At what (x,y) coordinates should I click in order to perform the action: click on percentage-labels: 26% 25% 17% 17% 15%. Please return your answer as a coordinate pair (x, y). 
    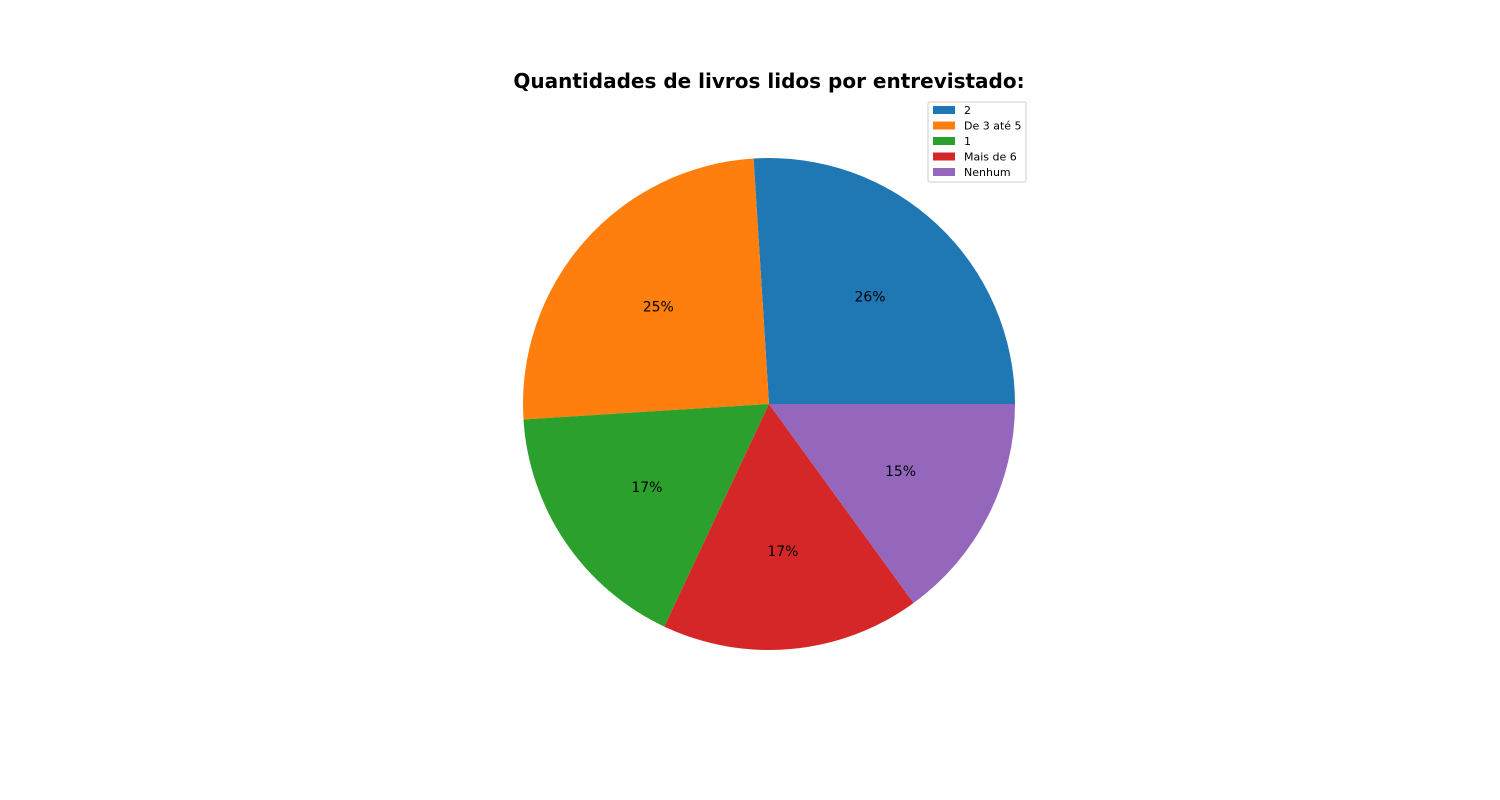
    Looking at the image, I should click on (773, 424).